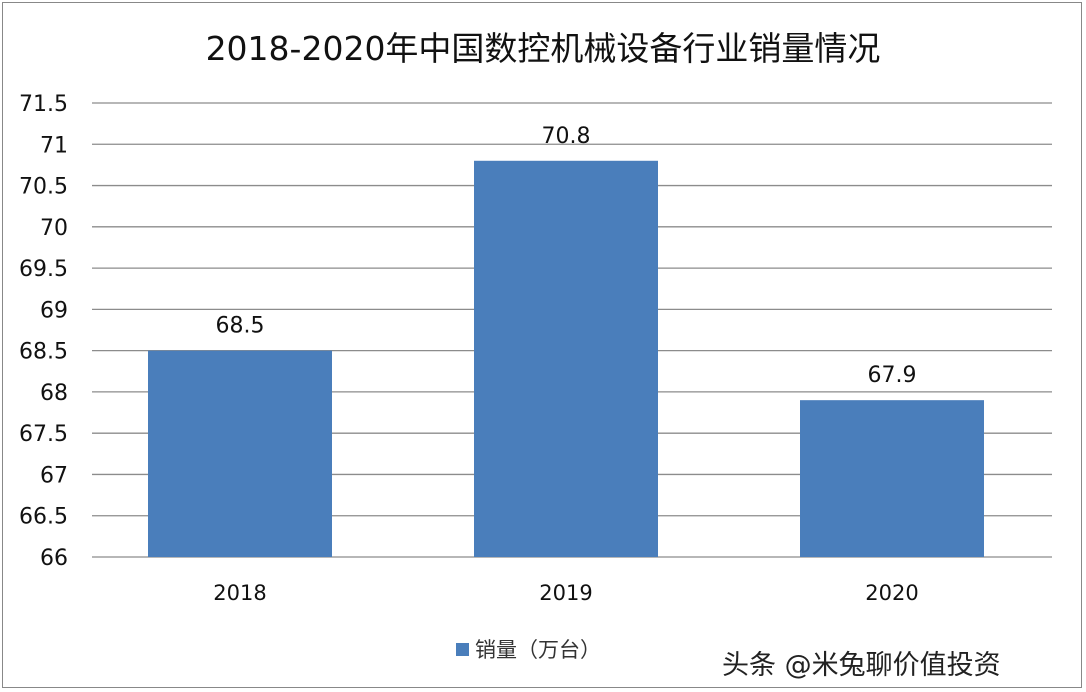 The height and width of the screenshot is (692, 1086). What do you see at coordinates (891, 593) in the screenshot?
I see `x-tick-label: 2020` at bounding box center [891, 593].